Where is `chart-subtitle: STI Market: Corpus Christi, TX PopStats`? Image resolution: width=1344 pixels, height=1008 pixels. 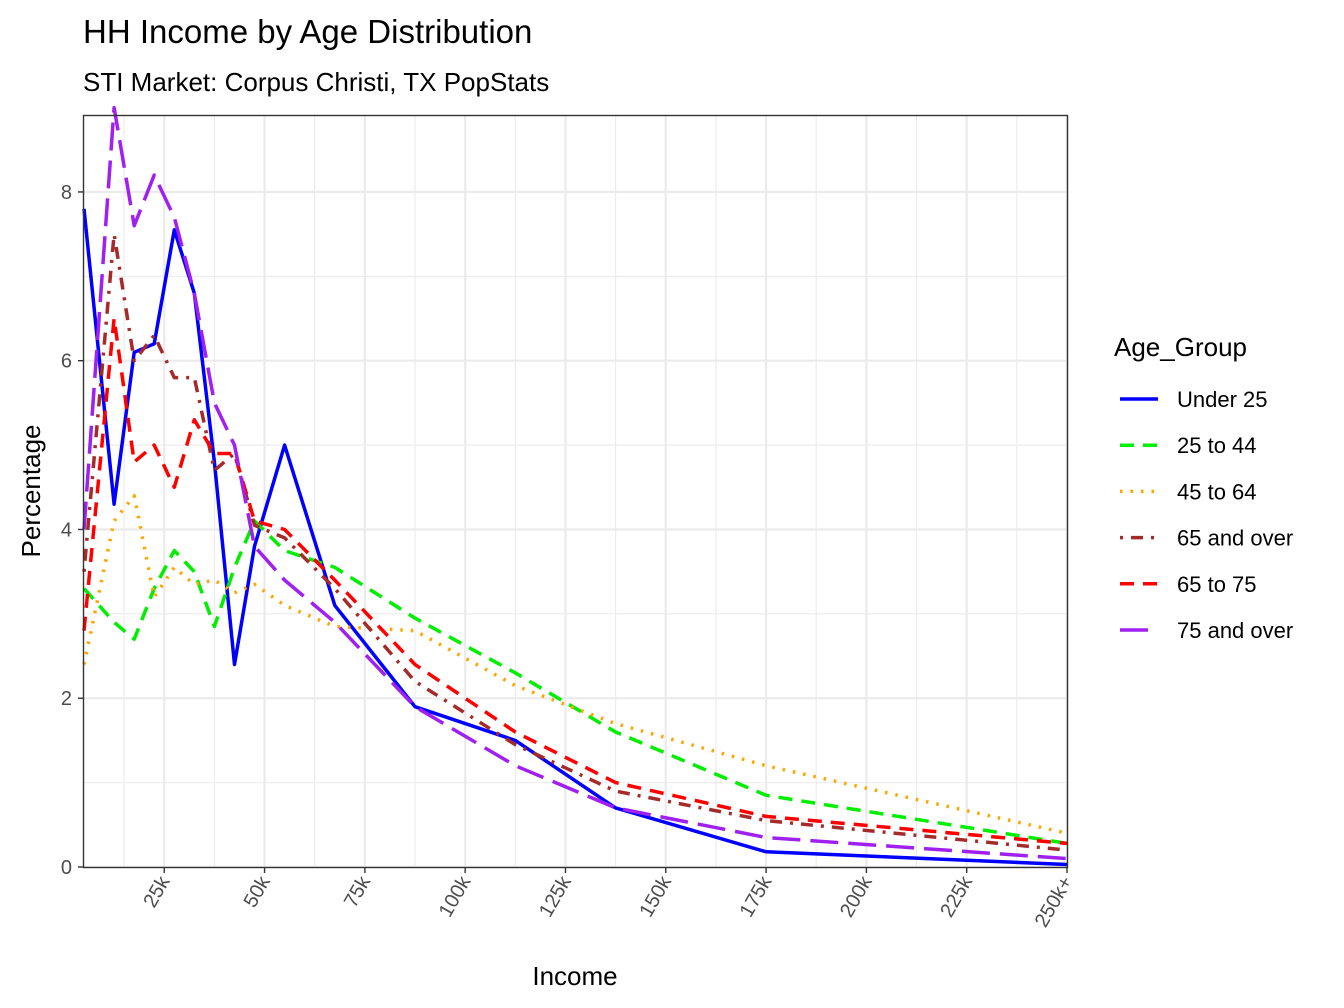
chart-subtitle: STI Market: Corpus Christi, TX PopStats is located at coordinates (316, 82).